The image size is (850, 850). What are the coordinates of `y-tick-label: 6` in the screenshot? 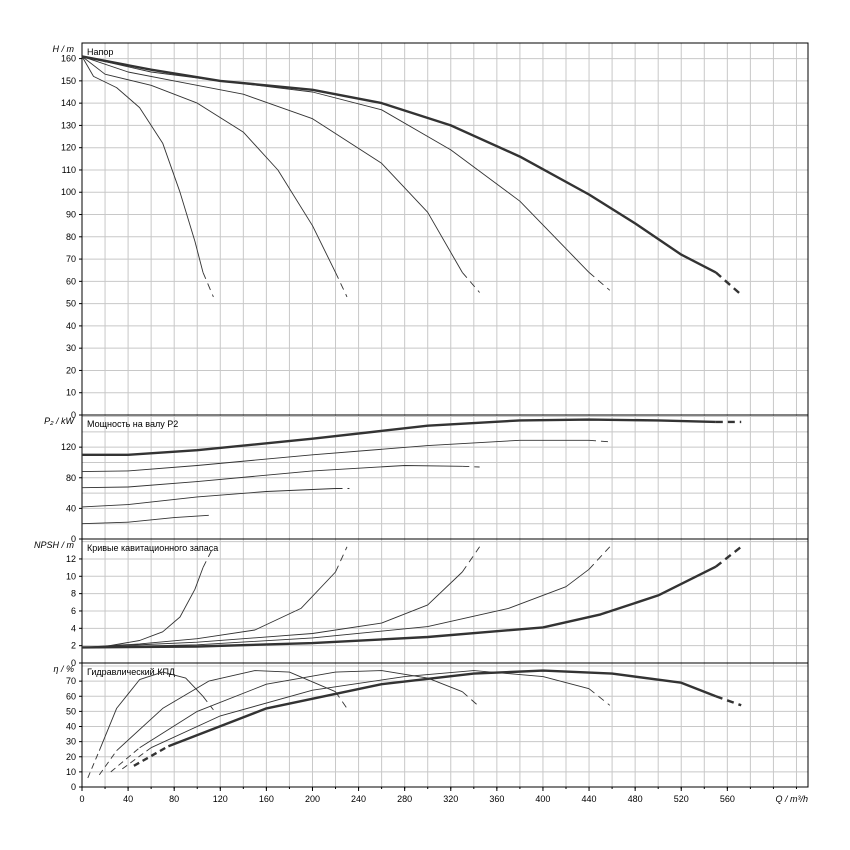 It's located at (73, 611).